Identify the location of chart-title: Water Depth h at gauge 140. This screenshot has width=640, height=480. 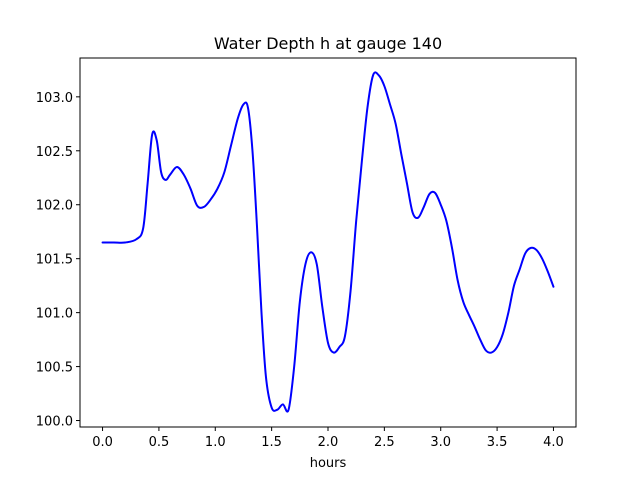
(328, 43).